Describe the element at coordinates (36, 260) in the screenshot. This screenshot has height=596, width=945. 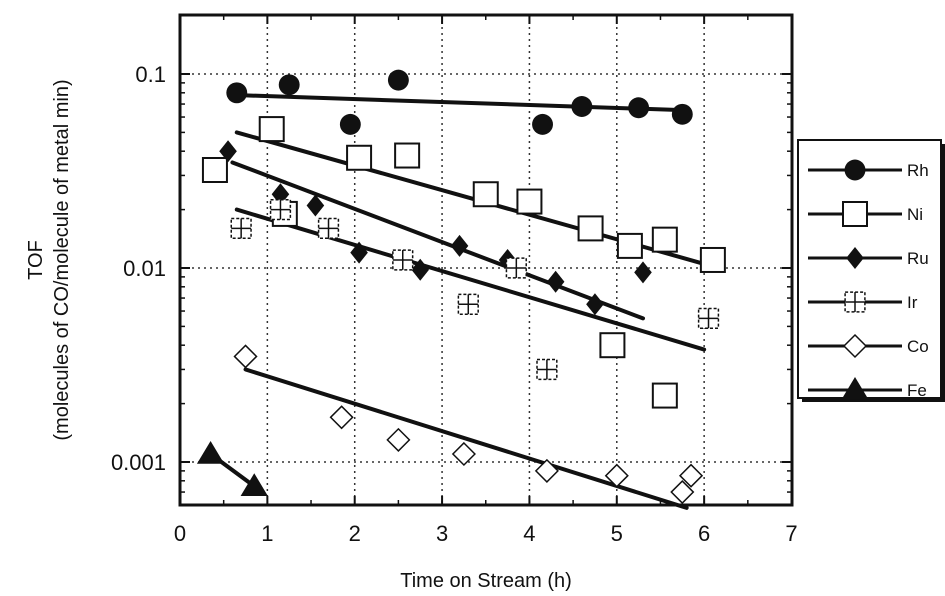
I see `y-axis-title-line-1: TOF` at that location.